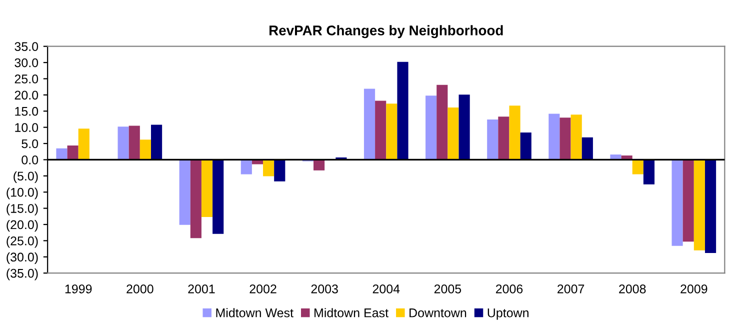 Image resolution: width=732 pixels, height=331 pixels. I want to click on y-tick-label: (15.0), so click(22, 210).